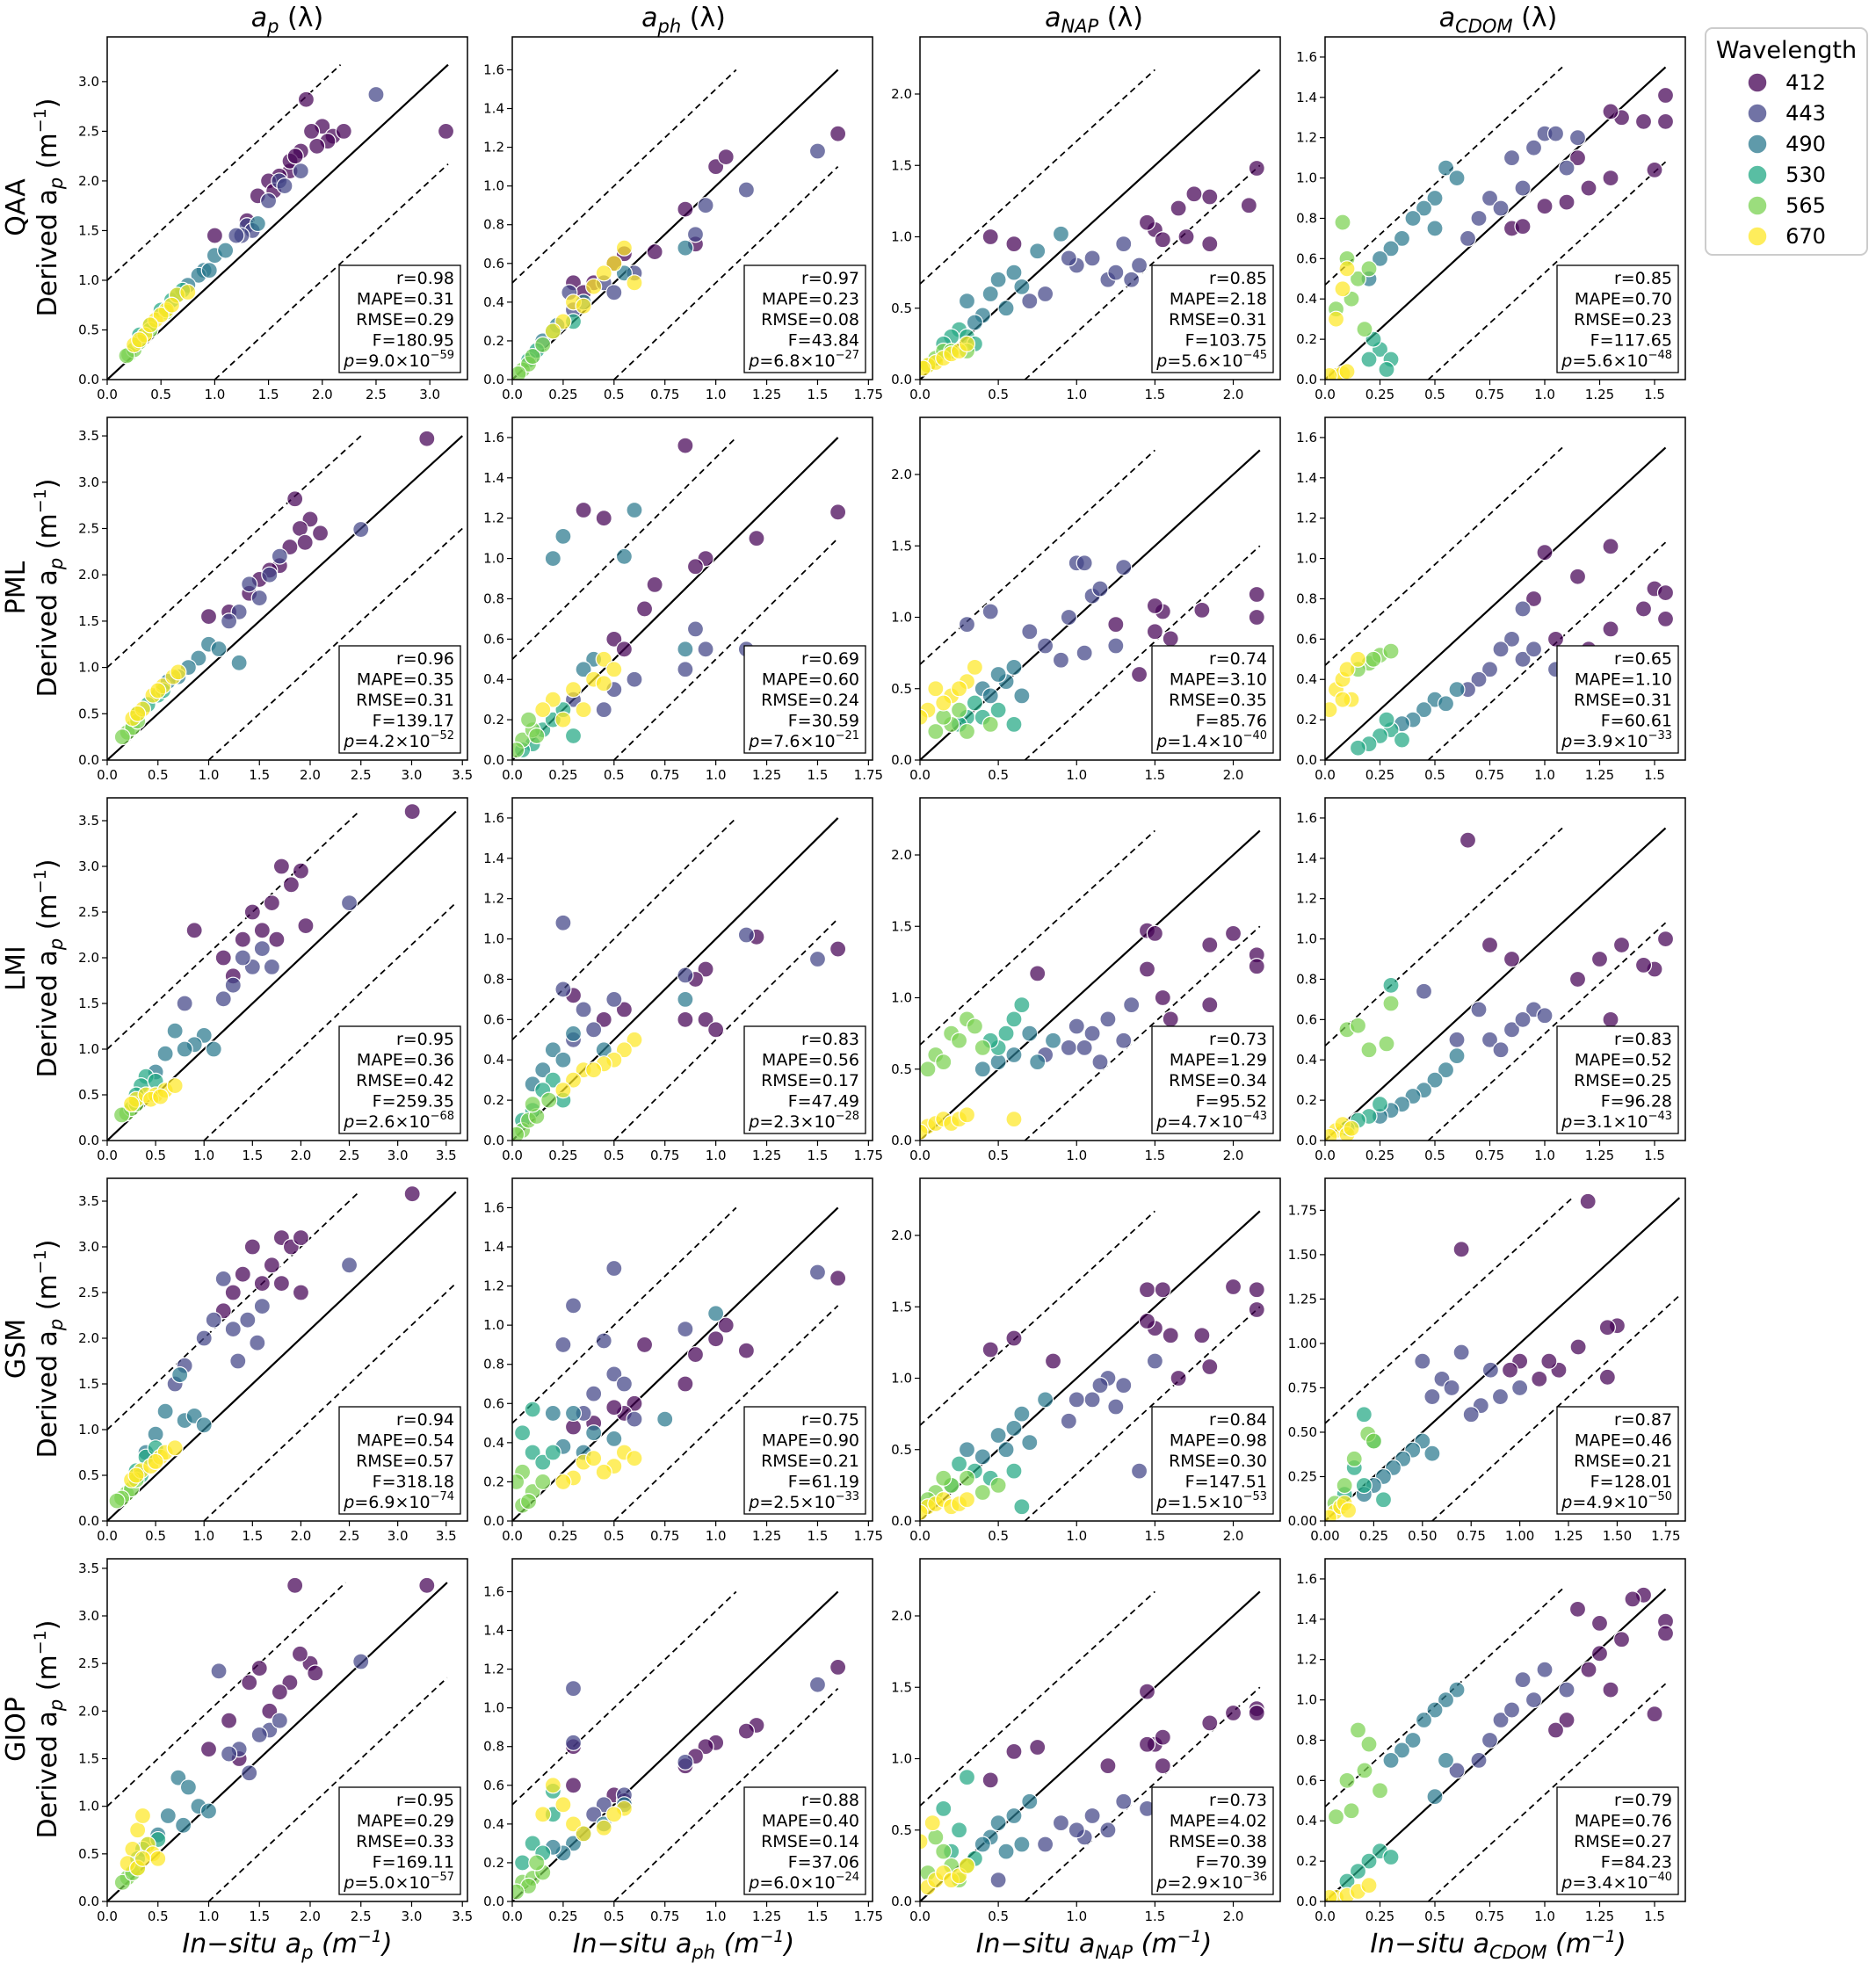 The width and height of the screenshot is (1876, 1970). Describe the element at coordinates (349, 1536) in the screenshot. I see `x-tick-label: 2.5` at that location.